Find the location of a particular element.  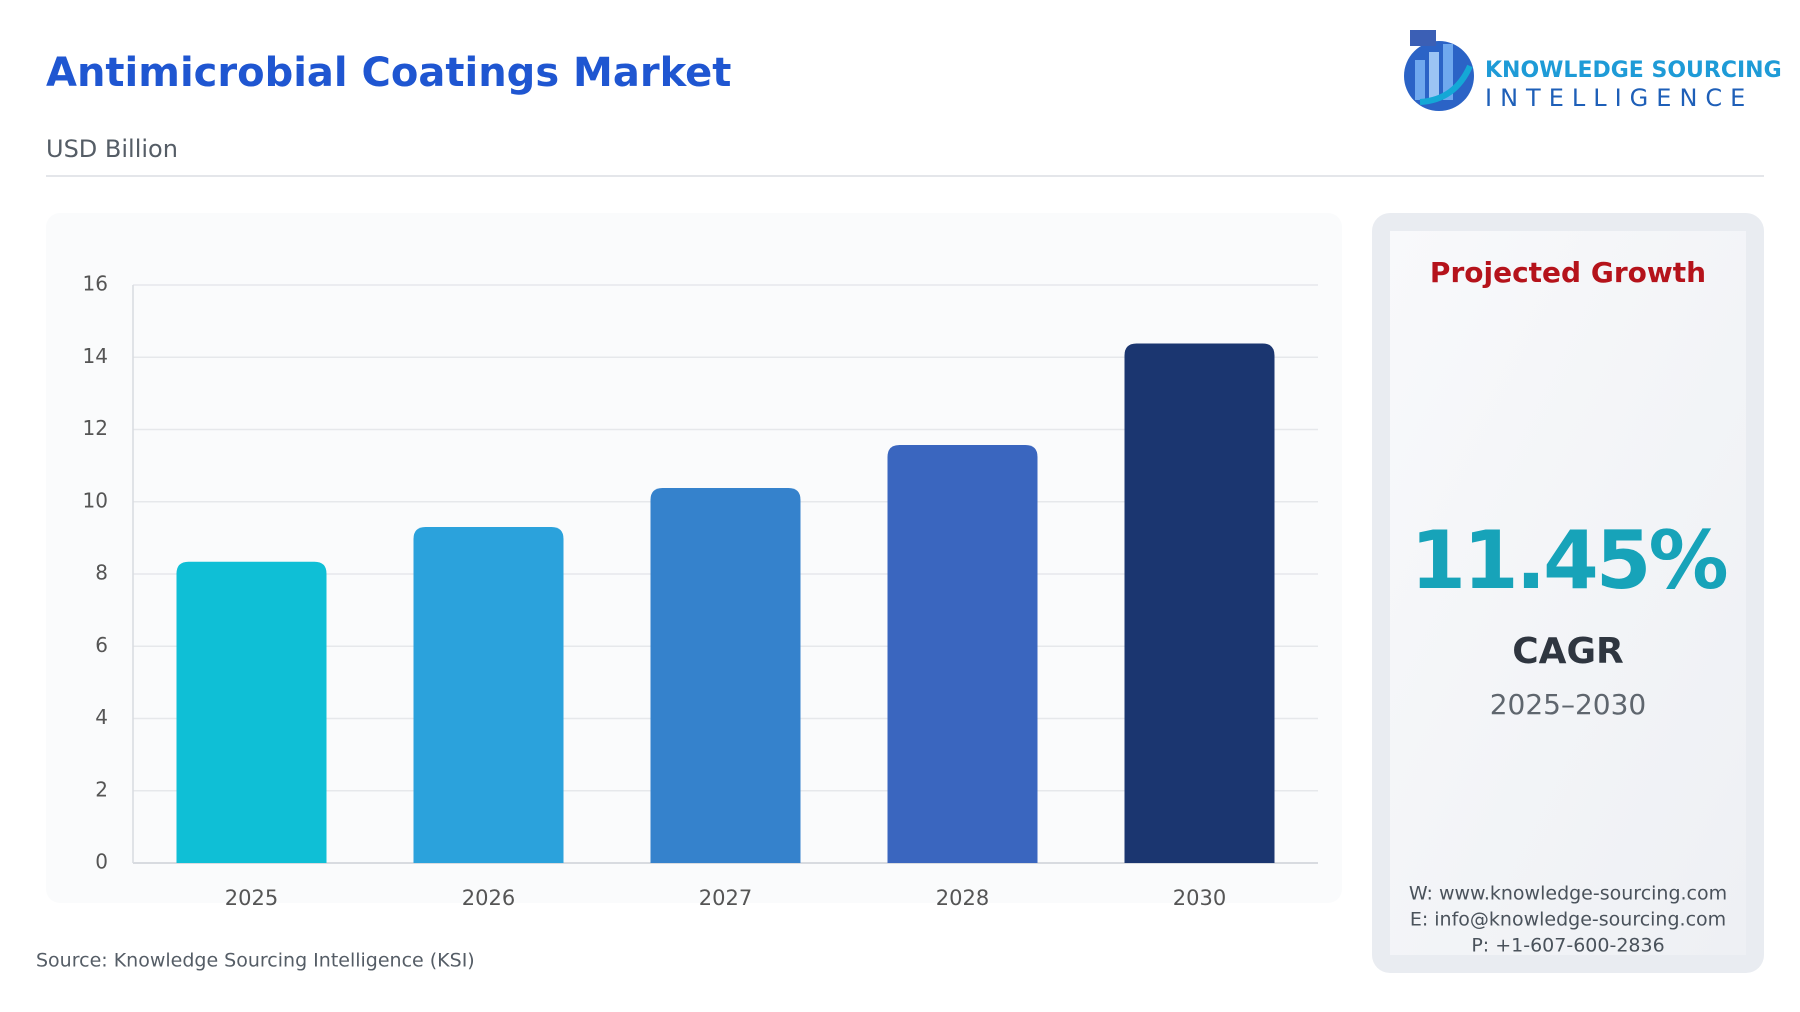

x-tick-label: 2030 is located at coordinates (1199, 898).